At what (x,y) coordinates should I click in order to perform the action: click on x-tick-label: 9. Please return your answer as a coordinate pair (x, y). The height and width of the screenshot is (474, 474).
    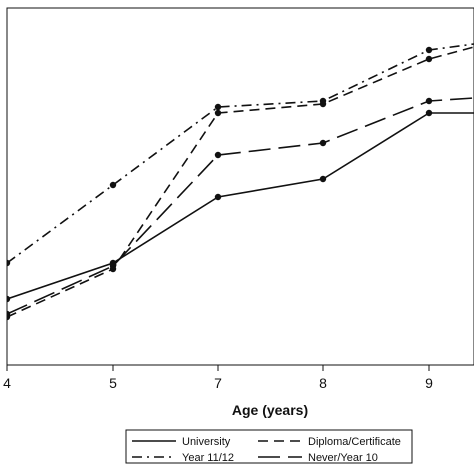
    Looking at the image, I should click on (429, 383).